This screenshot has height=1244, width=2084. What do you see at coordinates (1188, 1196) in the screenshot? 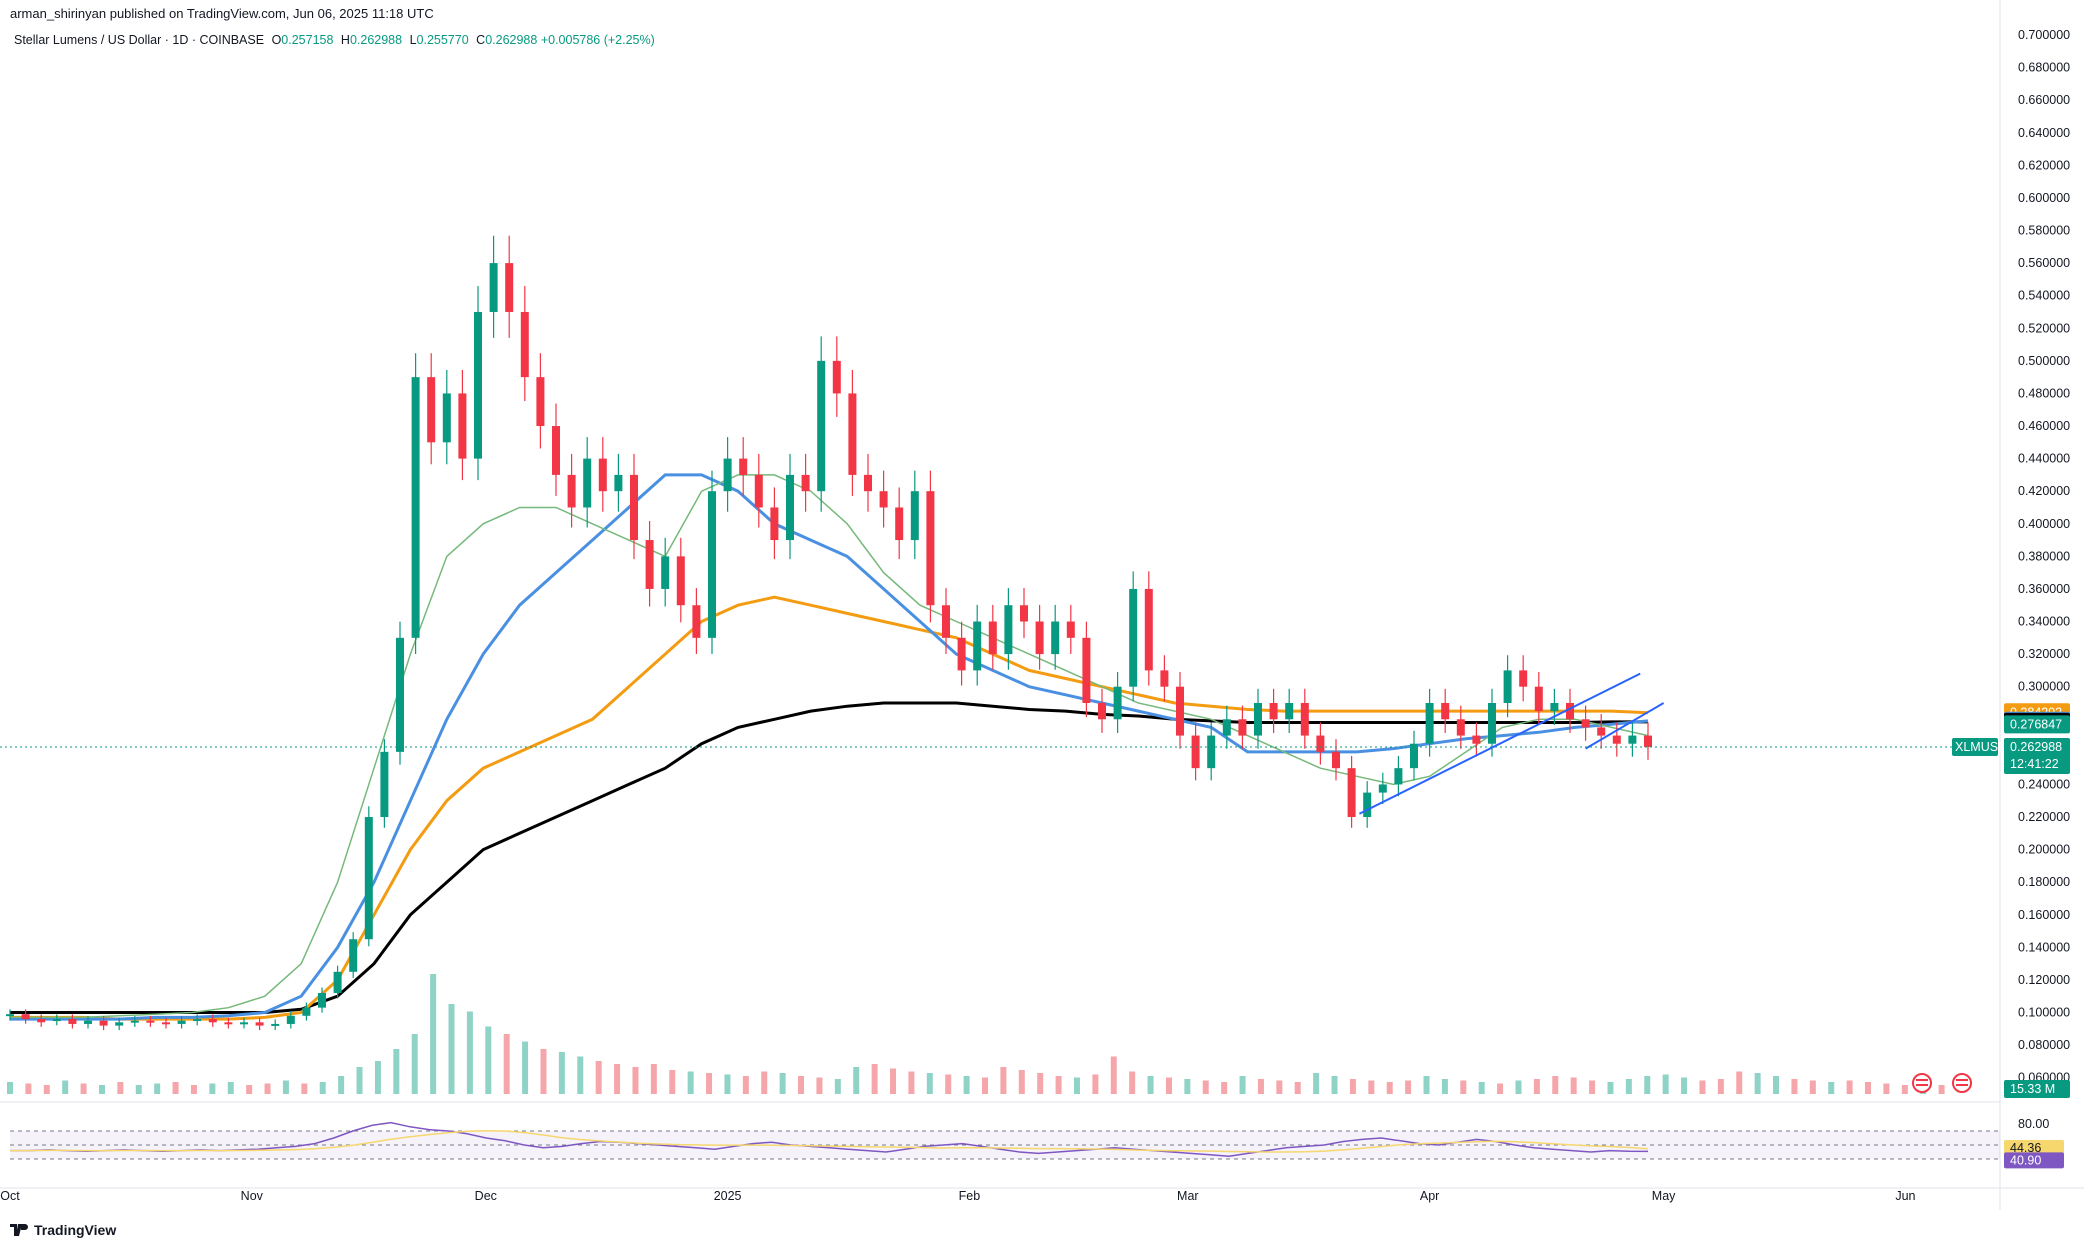
I see `x-tick-label: Mar` at bounding box center [1188, 1196].